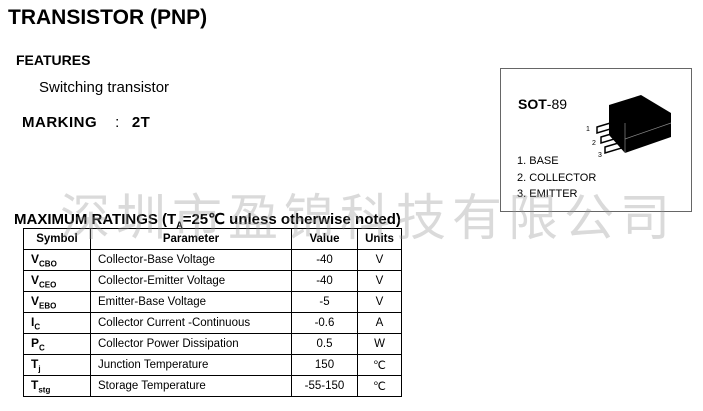 The width and height of the screenshot is (703, 411). Describe the element at coordinates (324, 323) in the screenshot. I see `value-cell: -0.6` at that location.